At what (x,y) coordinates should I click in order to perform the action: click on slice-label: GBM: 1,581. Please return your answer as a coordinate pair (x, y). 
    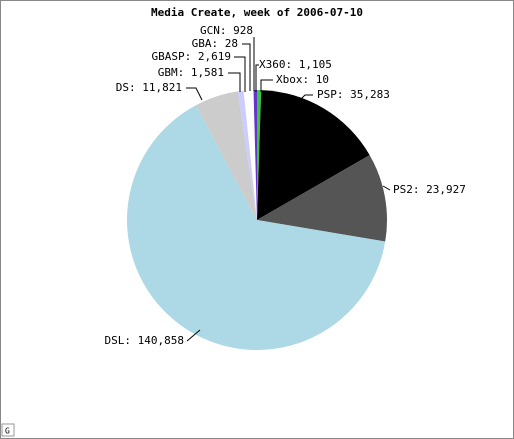
    Looking at the image, I should click on (191, 72).